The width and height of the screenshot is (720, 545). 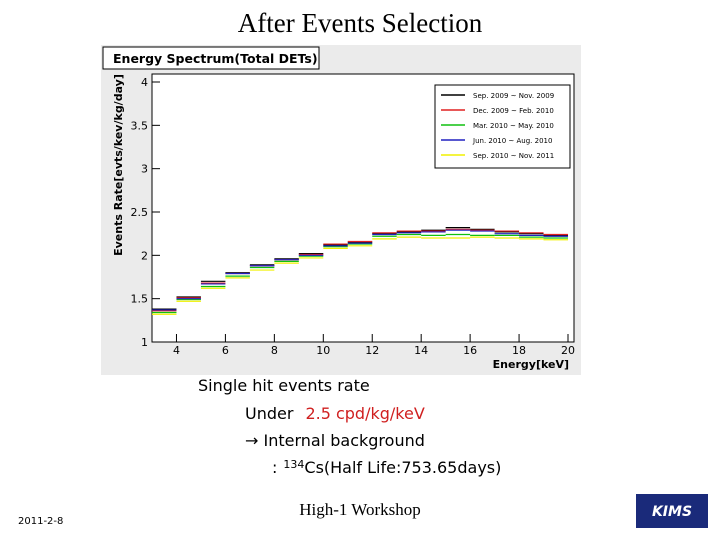 I want to click on footer: High-1 Workshop, so click(x=360, y=509).